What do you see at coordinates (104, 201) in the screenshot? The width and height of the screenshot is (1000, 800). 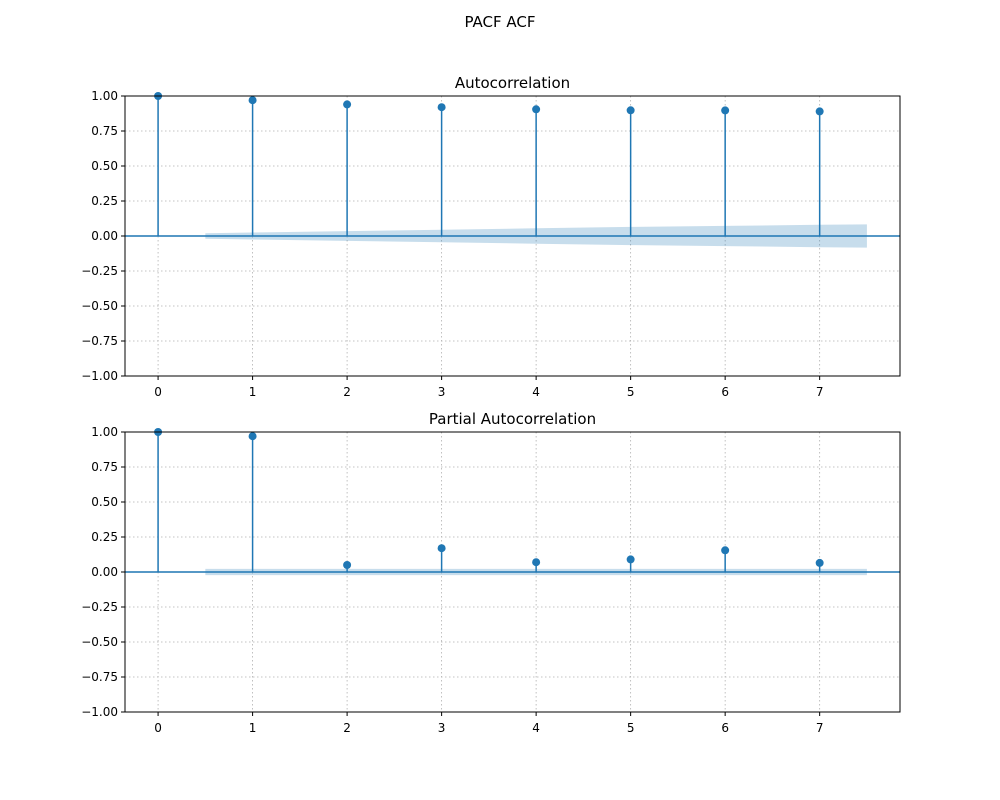 I see `acf-ytick-label: 0.25` at bounding box center [104, 201].